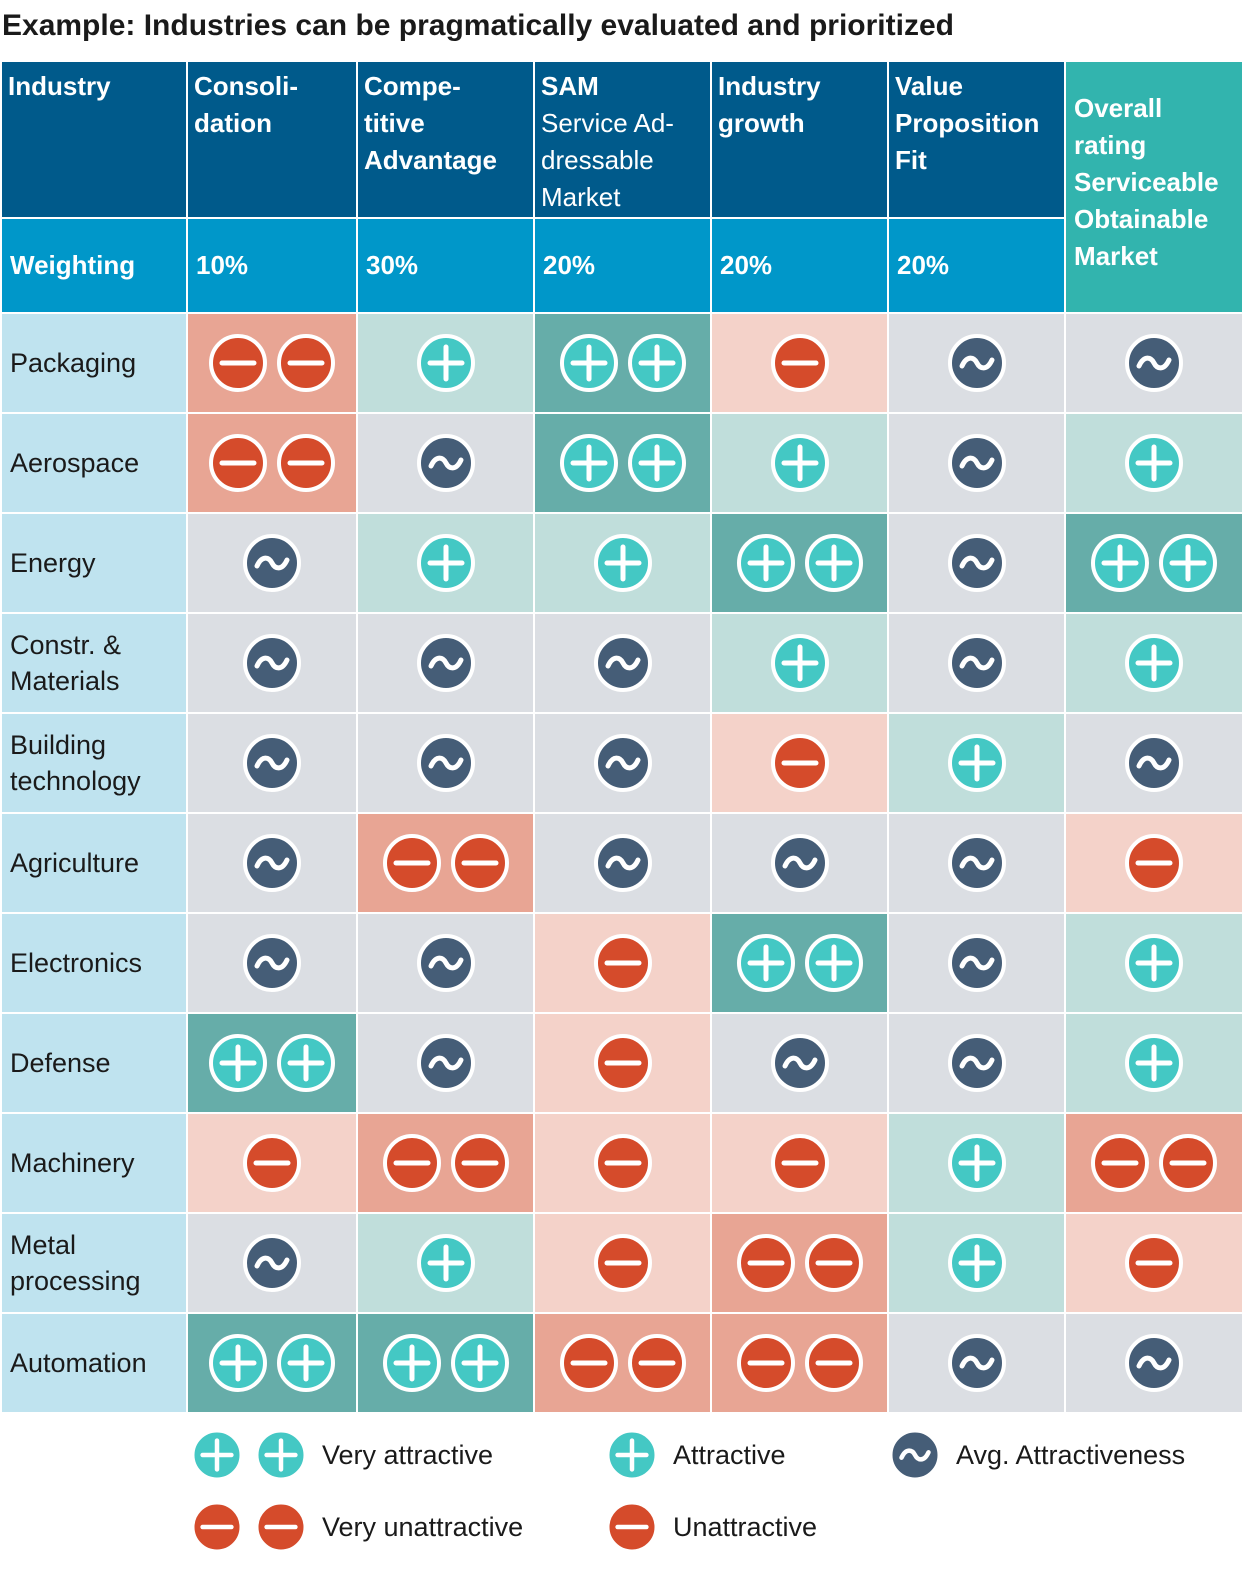 This screenshot has width=1250, height=1580. Describe the element at coordinates (622, 463) in the screenshot. I see `table-row: Aerospace` at that location.